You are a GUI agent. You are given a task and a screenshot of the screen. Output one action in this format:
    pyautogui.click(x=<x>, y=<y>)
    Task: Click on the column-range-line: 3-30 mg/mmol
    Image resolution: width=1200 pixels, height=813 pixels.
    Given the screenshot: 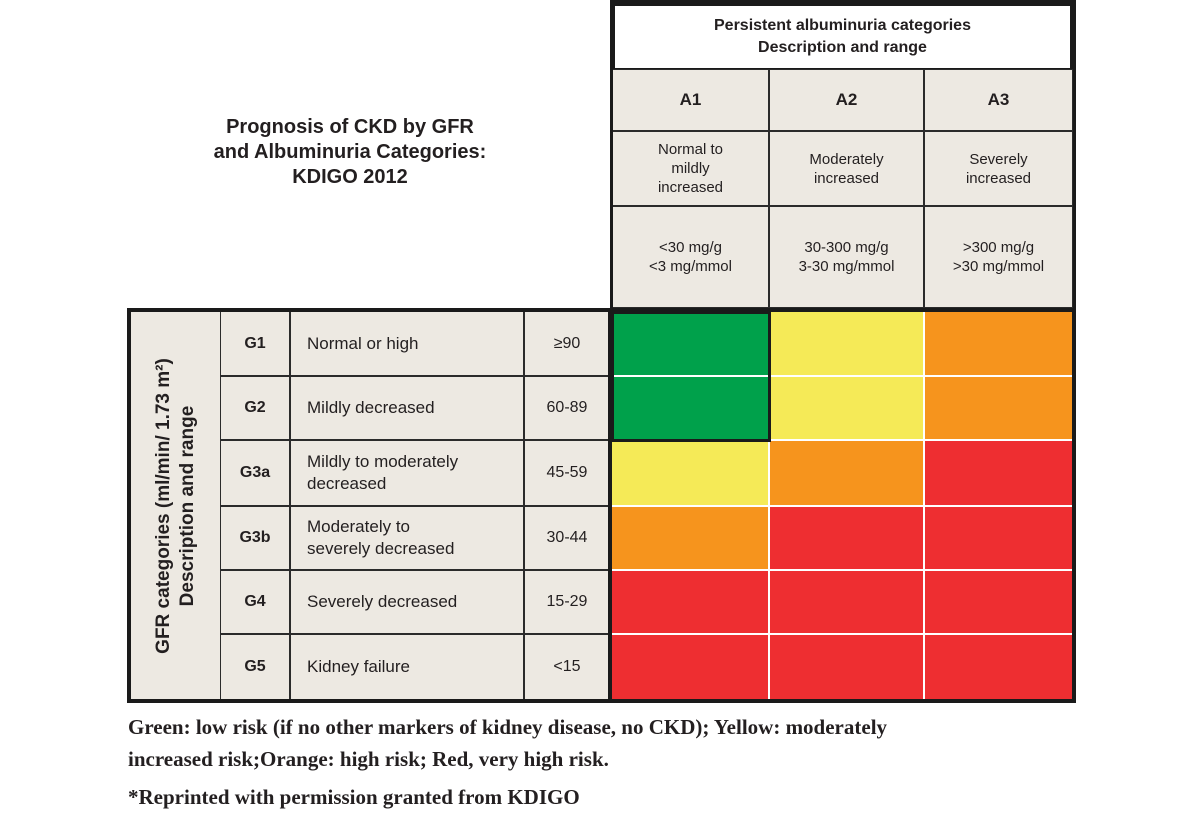 What is the action you would take?
    pyautogui.click(x=846, y=266)
    